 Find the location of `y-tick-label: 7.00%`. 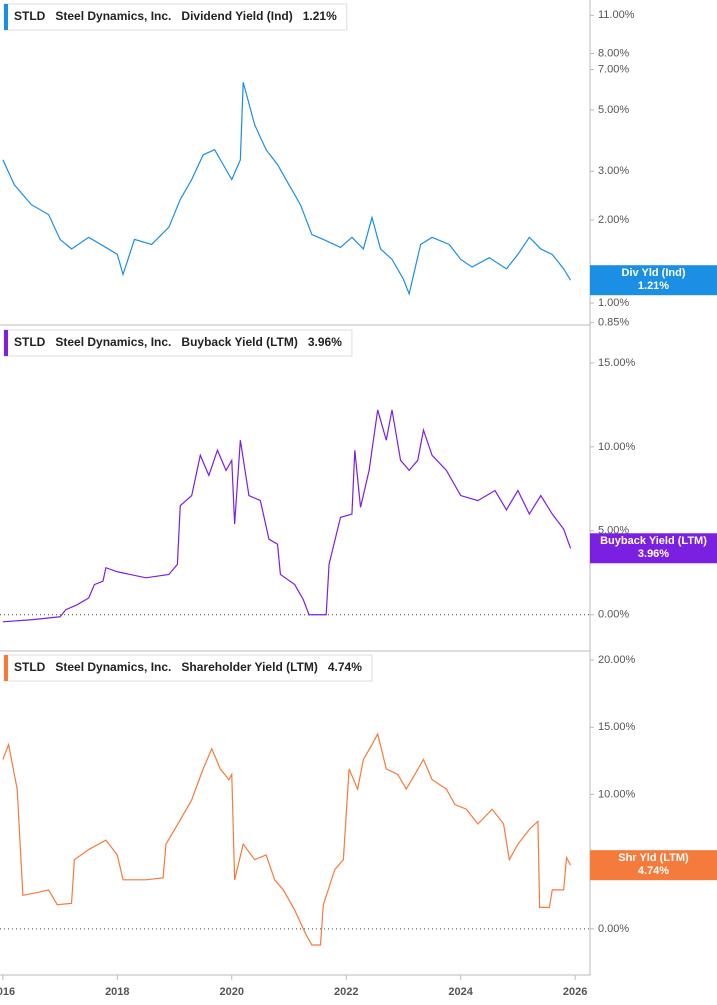

y-tick-label: 7.00% is located at coordinates (613, 69).